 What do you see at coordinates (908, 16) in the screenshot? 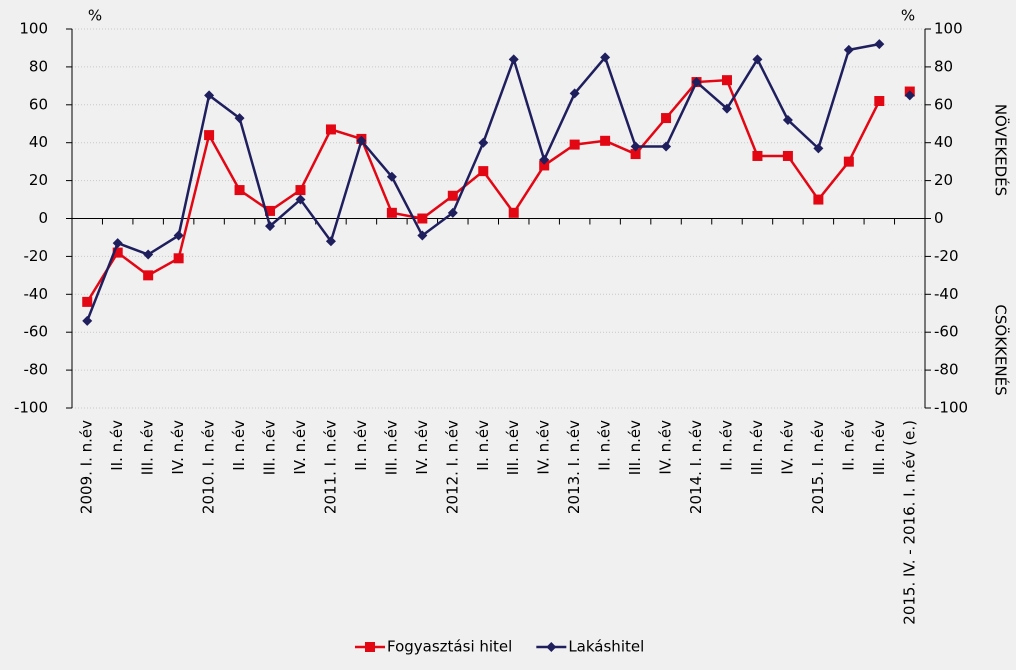
I see `y2-axis-label: %` at bounding box center [908, 16].